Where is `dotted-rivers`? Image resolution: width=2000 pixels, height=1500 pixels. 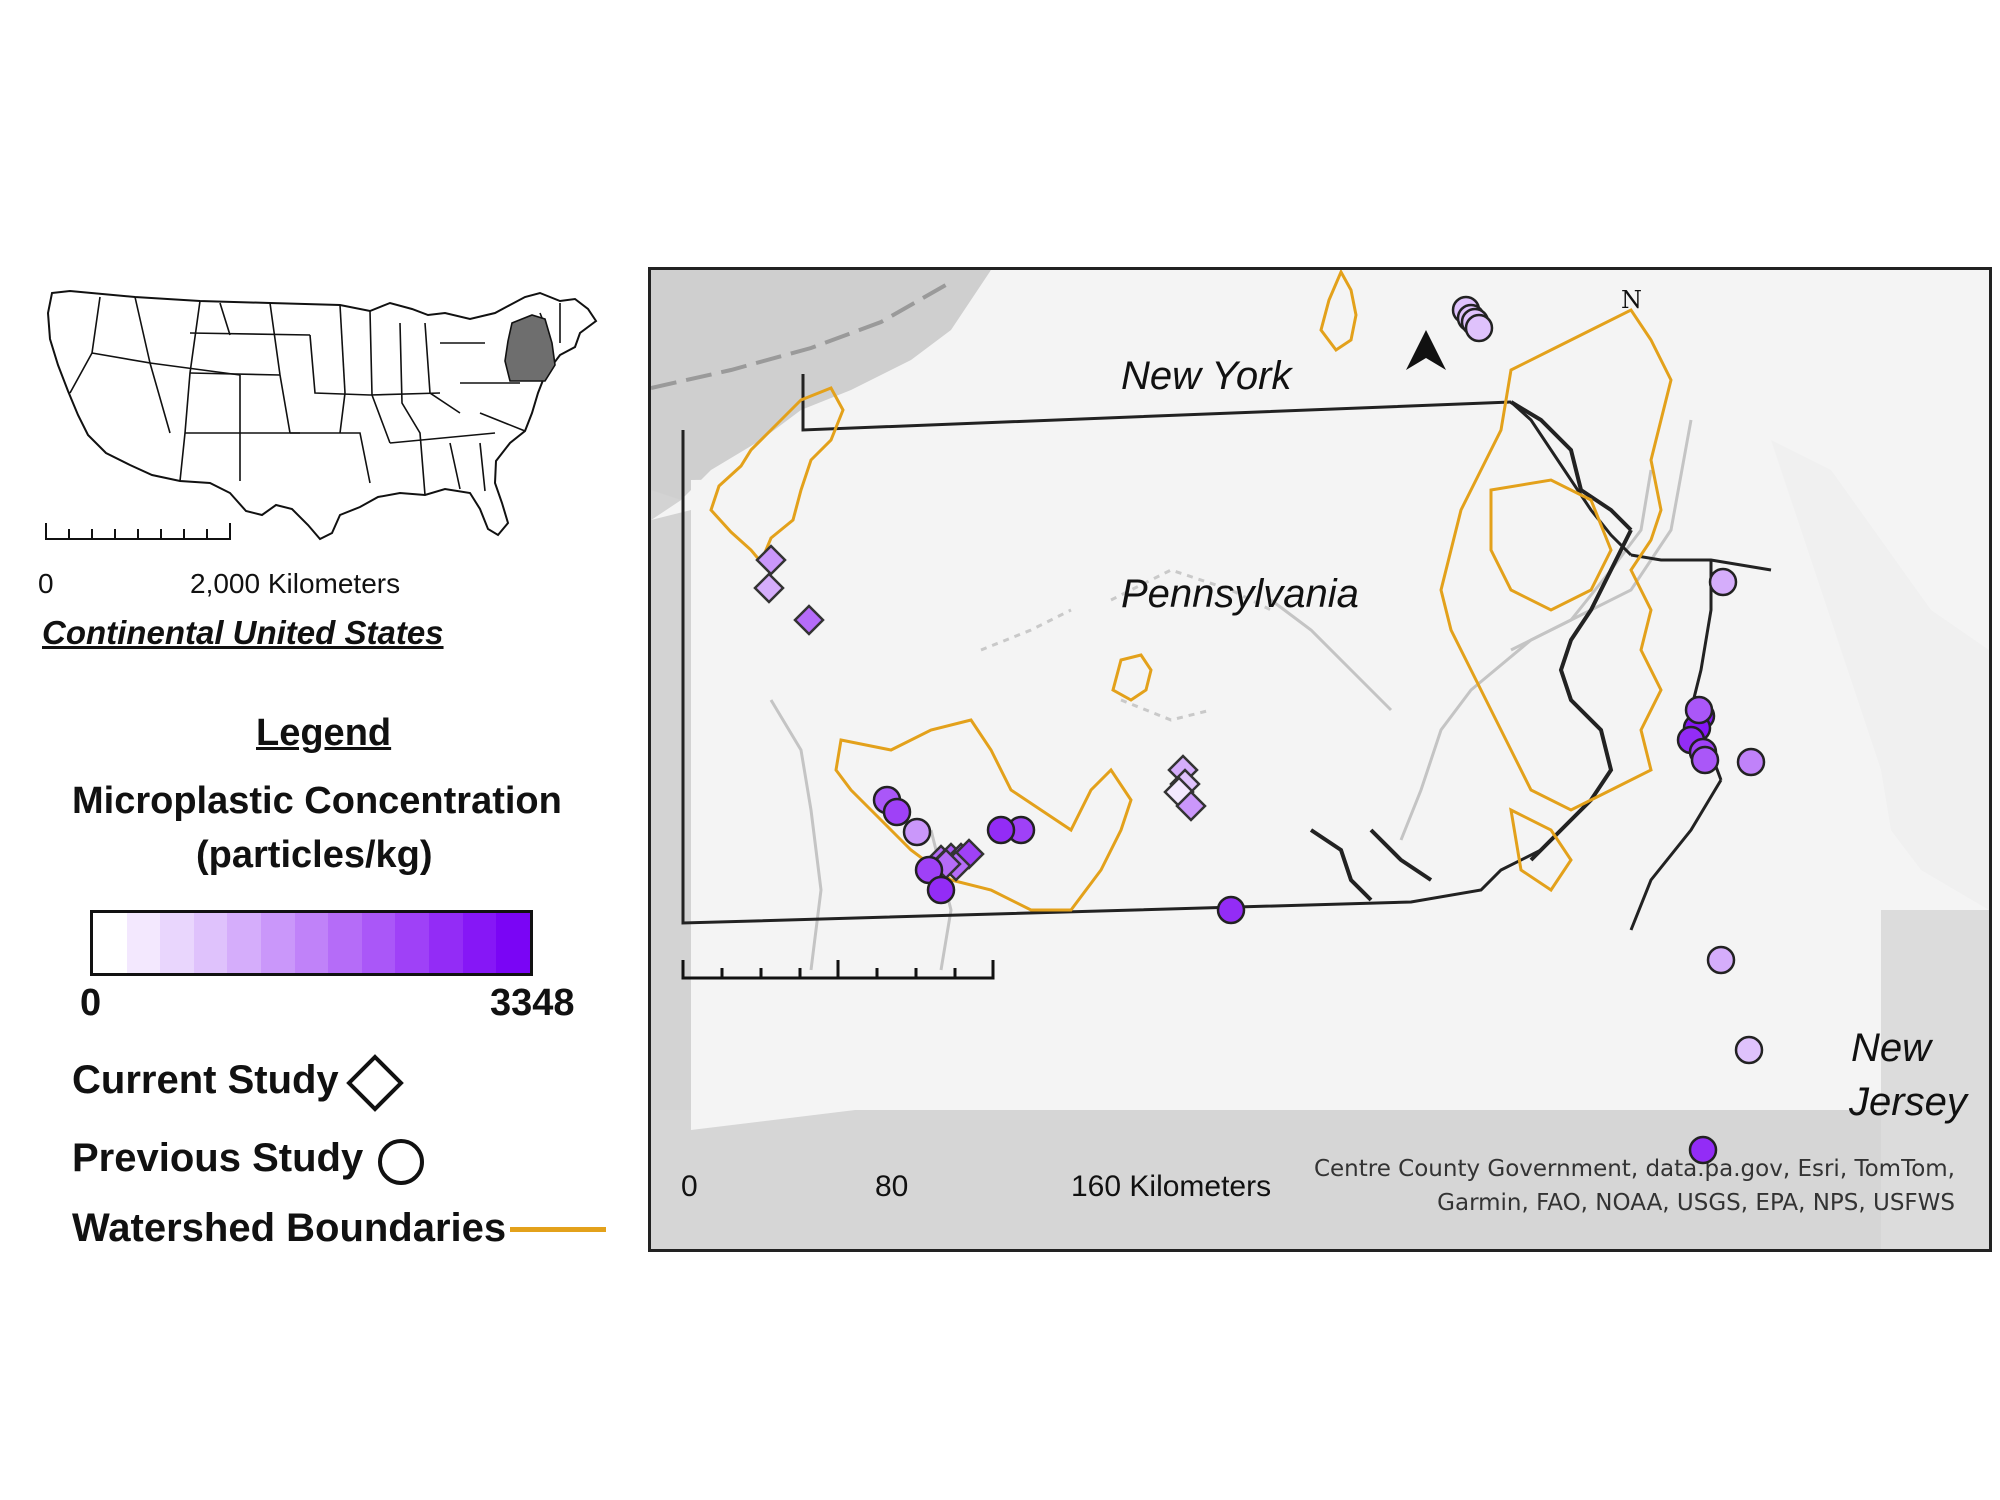
dotted-rivers is located at coordinates (1126, 645).